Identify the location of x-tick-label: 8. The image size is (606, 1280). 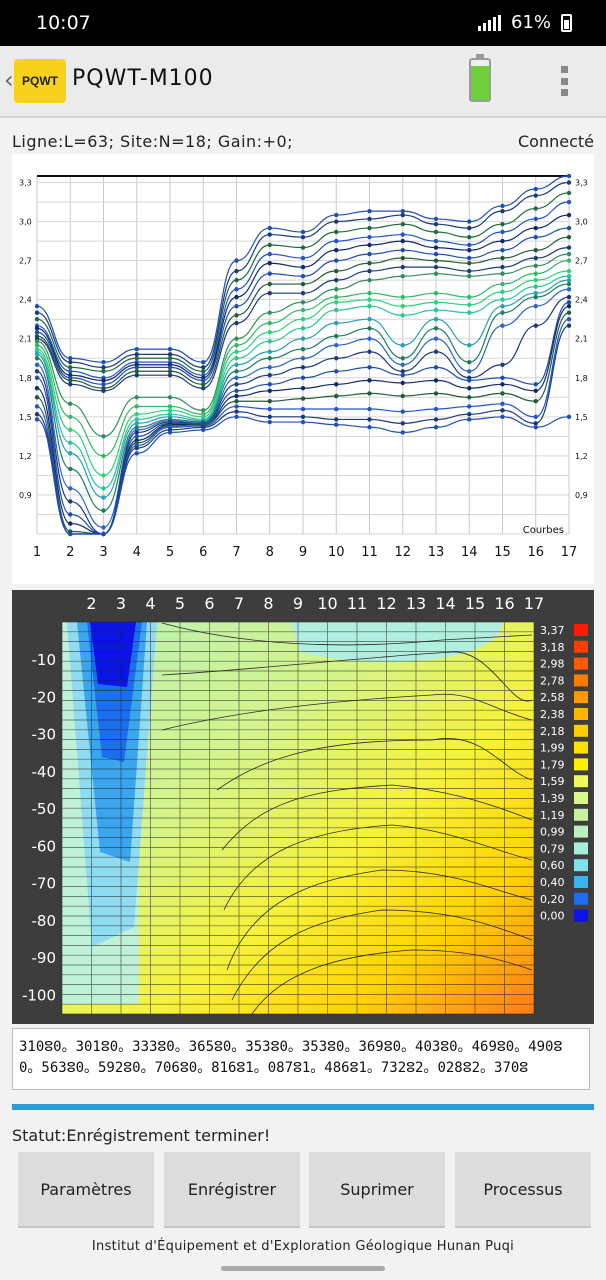
(268, 603).